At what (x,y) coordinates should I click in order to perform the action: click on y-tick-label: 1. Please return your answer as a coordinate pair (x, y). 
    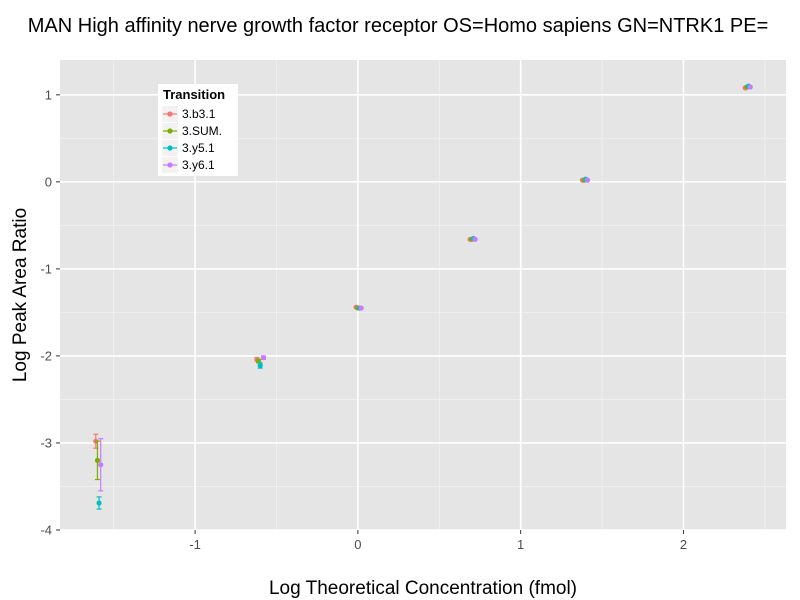
    Looking at the image, I should click on (48, 94).